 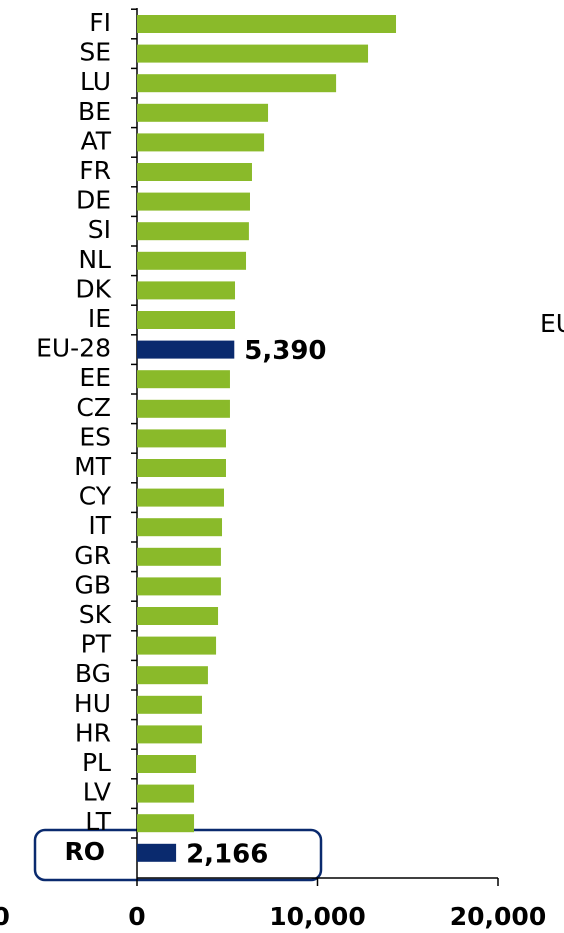 I want to click on annotation: EU, so click(x=552, y=323).